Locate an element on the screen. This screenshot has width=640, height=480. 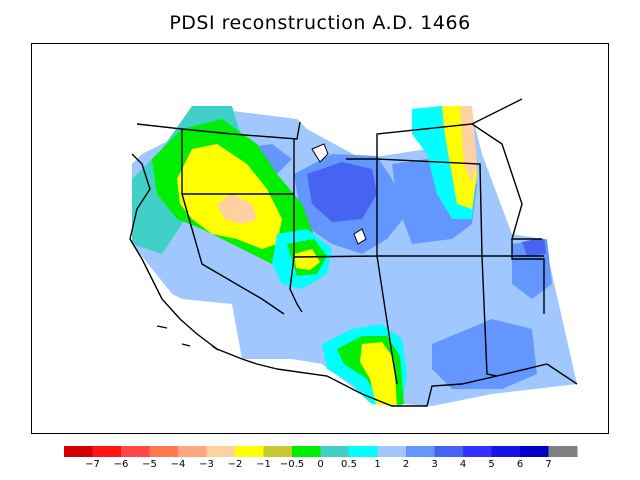
legend-tick-label: −6 is located at coordinates (121, 464).